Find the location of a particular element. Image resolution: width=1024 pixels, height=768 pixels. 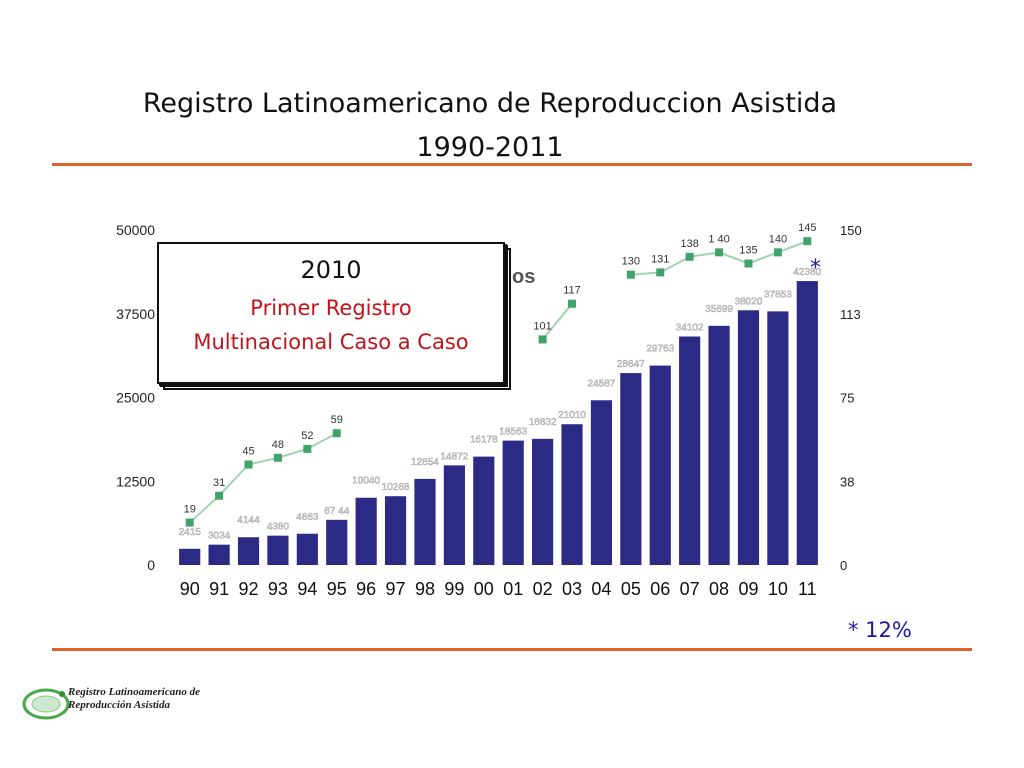

line-value-label: 19 is located at coordinates (190, 510).